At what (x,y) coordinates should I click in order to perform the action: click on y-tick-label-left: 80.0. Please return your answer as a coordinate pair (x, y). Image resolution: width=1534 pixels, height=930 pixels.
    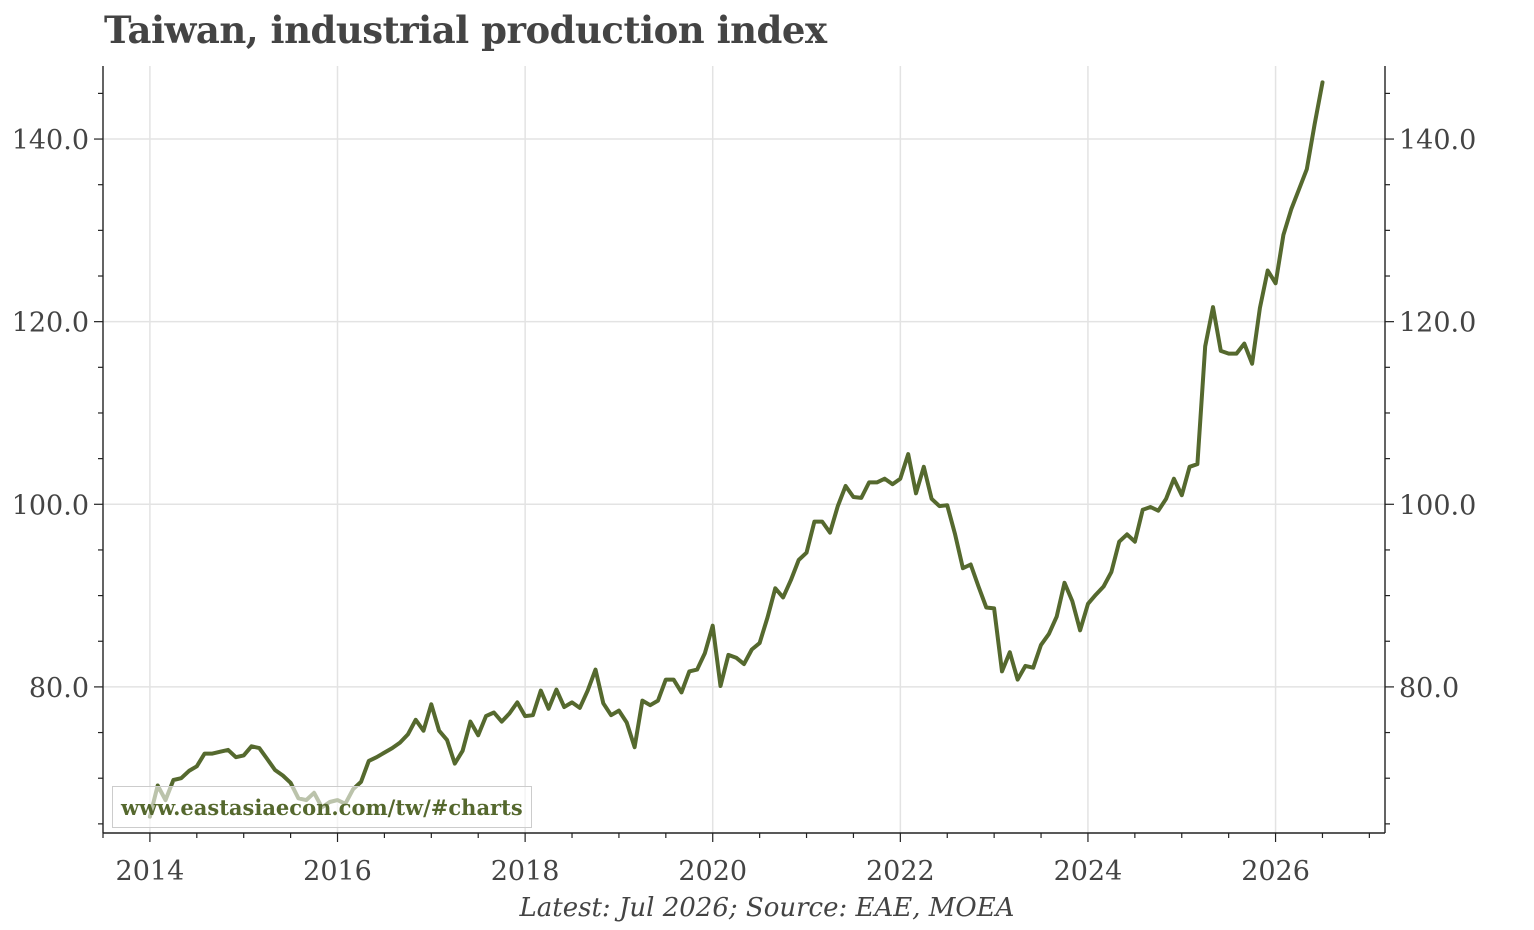
    Looking at the image, I should click on (59, 688).